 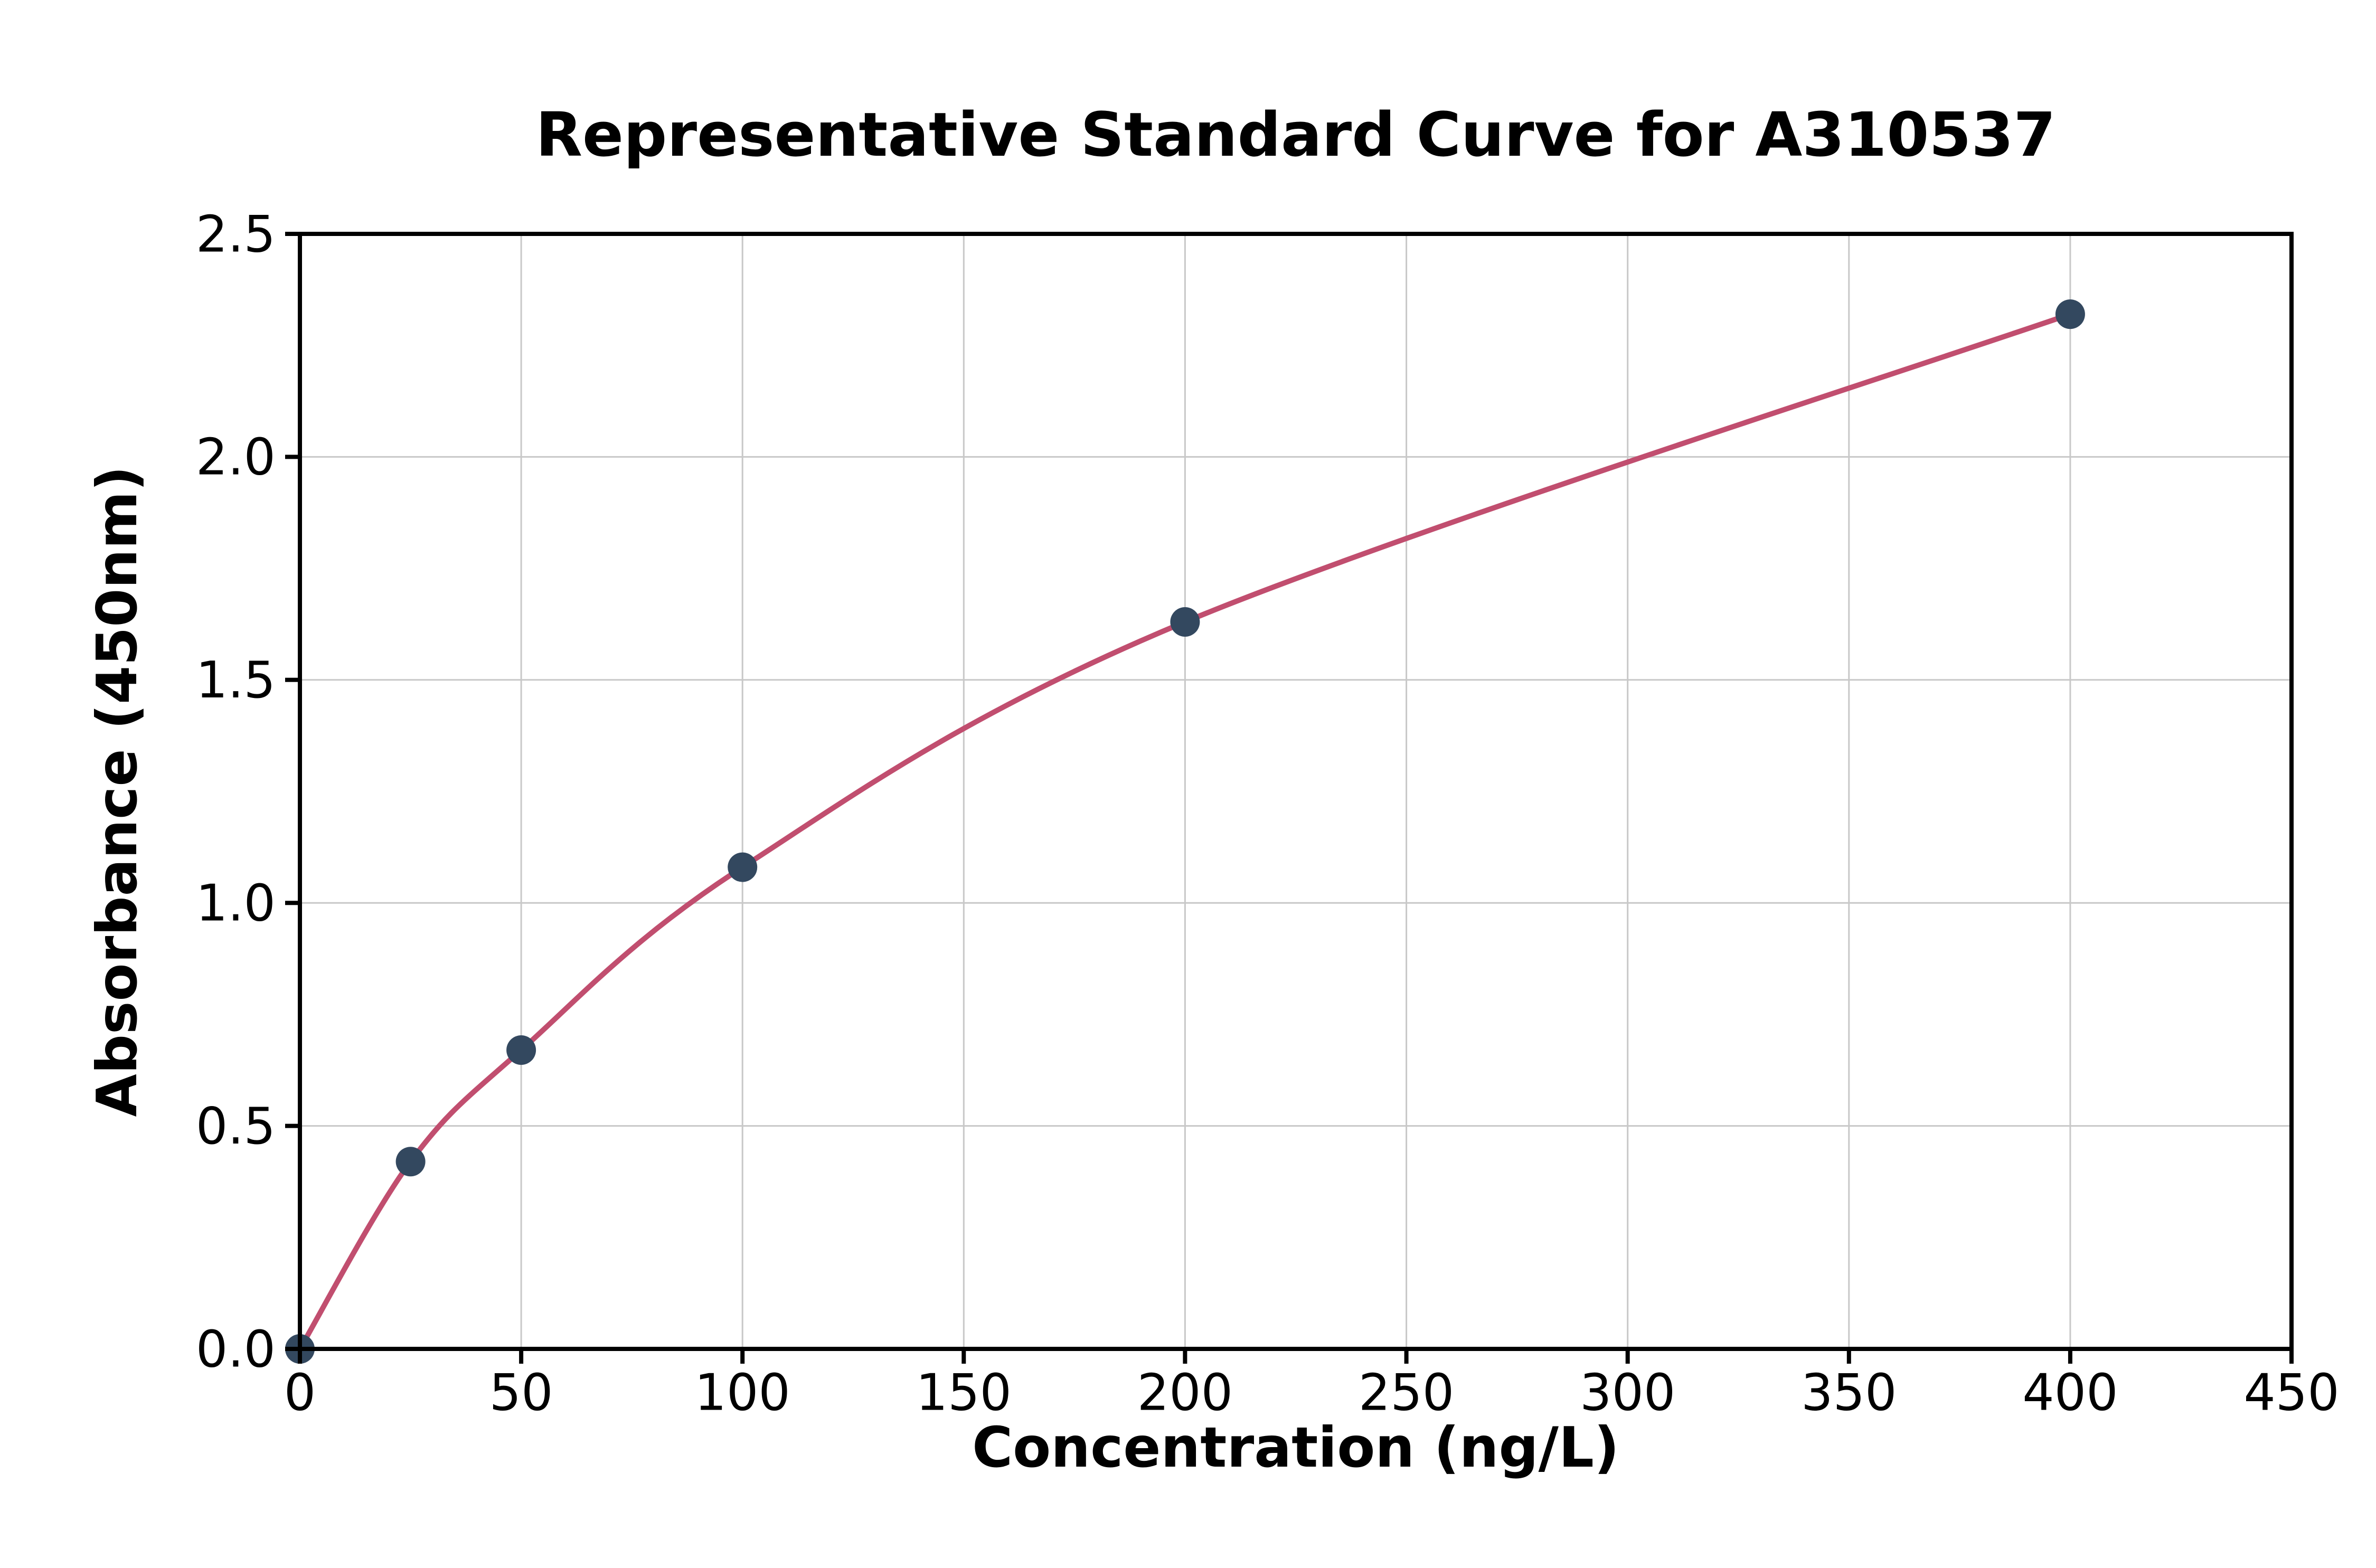 I want to click on x-axis-label: Concentration (ng/L), so click(x=1296, y=1447).